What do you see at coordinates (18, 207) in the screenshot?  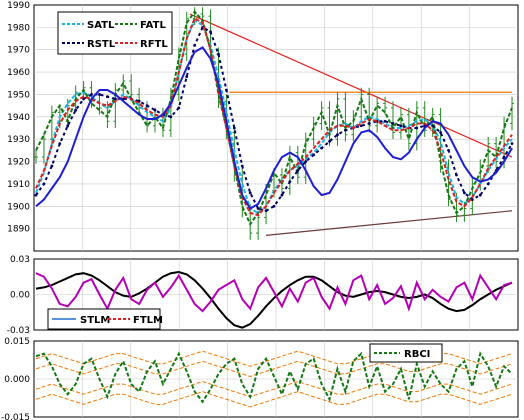 I see `y-tick-label: 1900` at bounding box center [18, 207].